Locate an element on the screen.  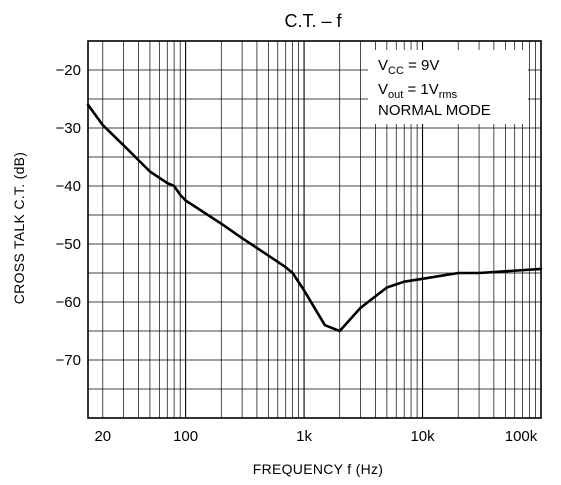
chart-title: C.T. – f is located at coordinates (313, 21).